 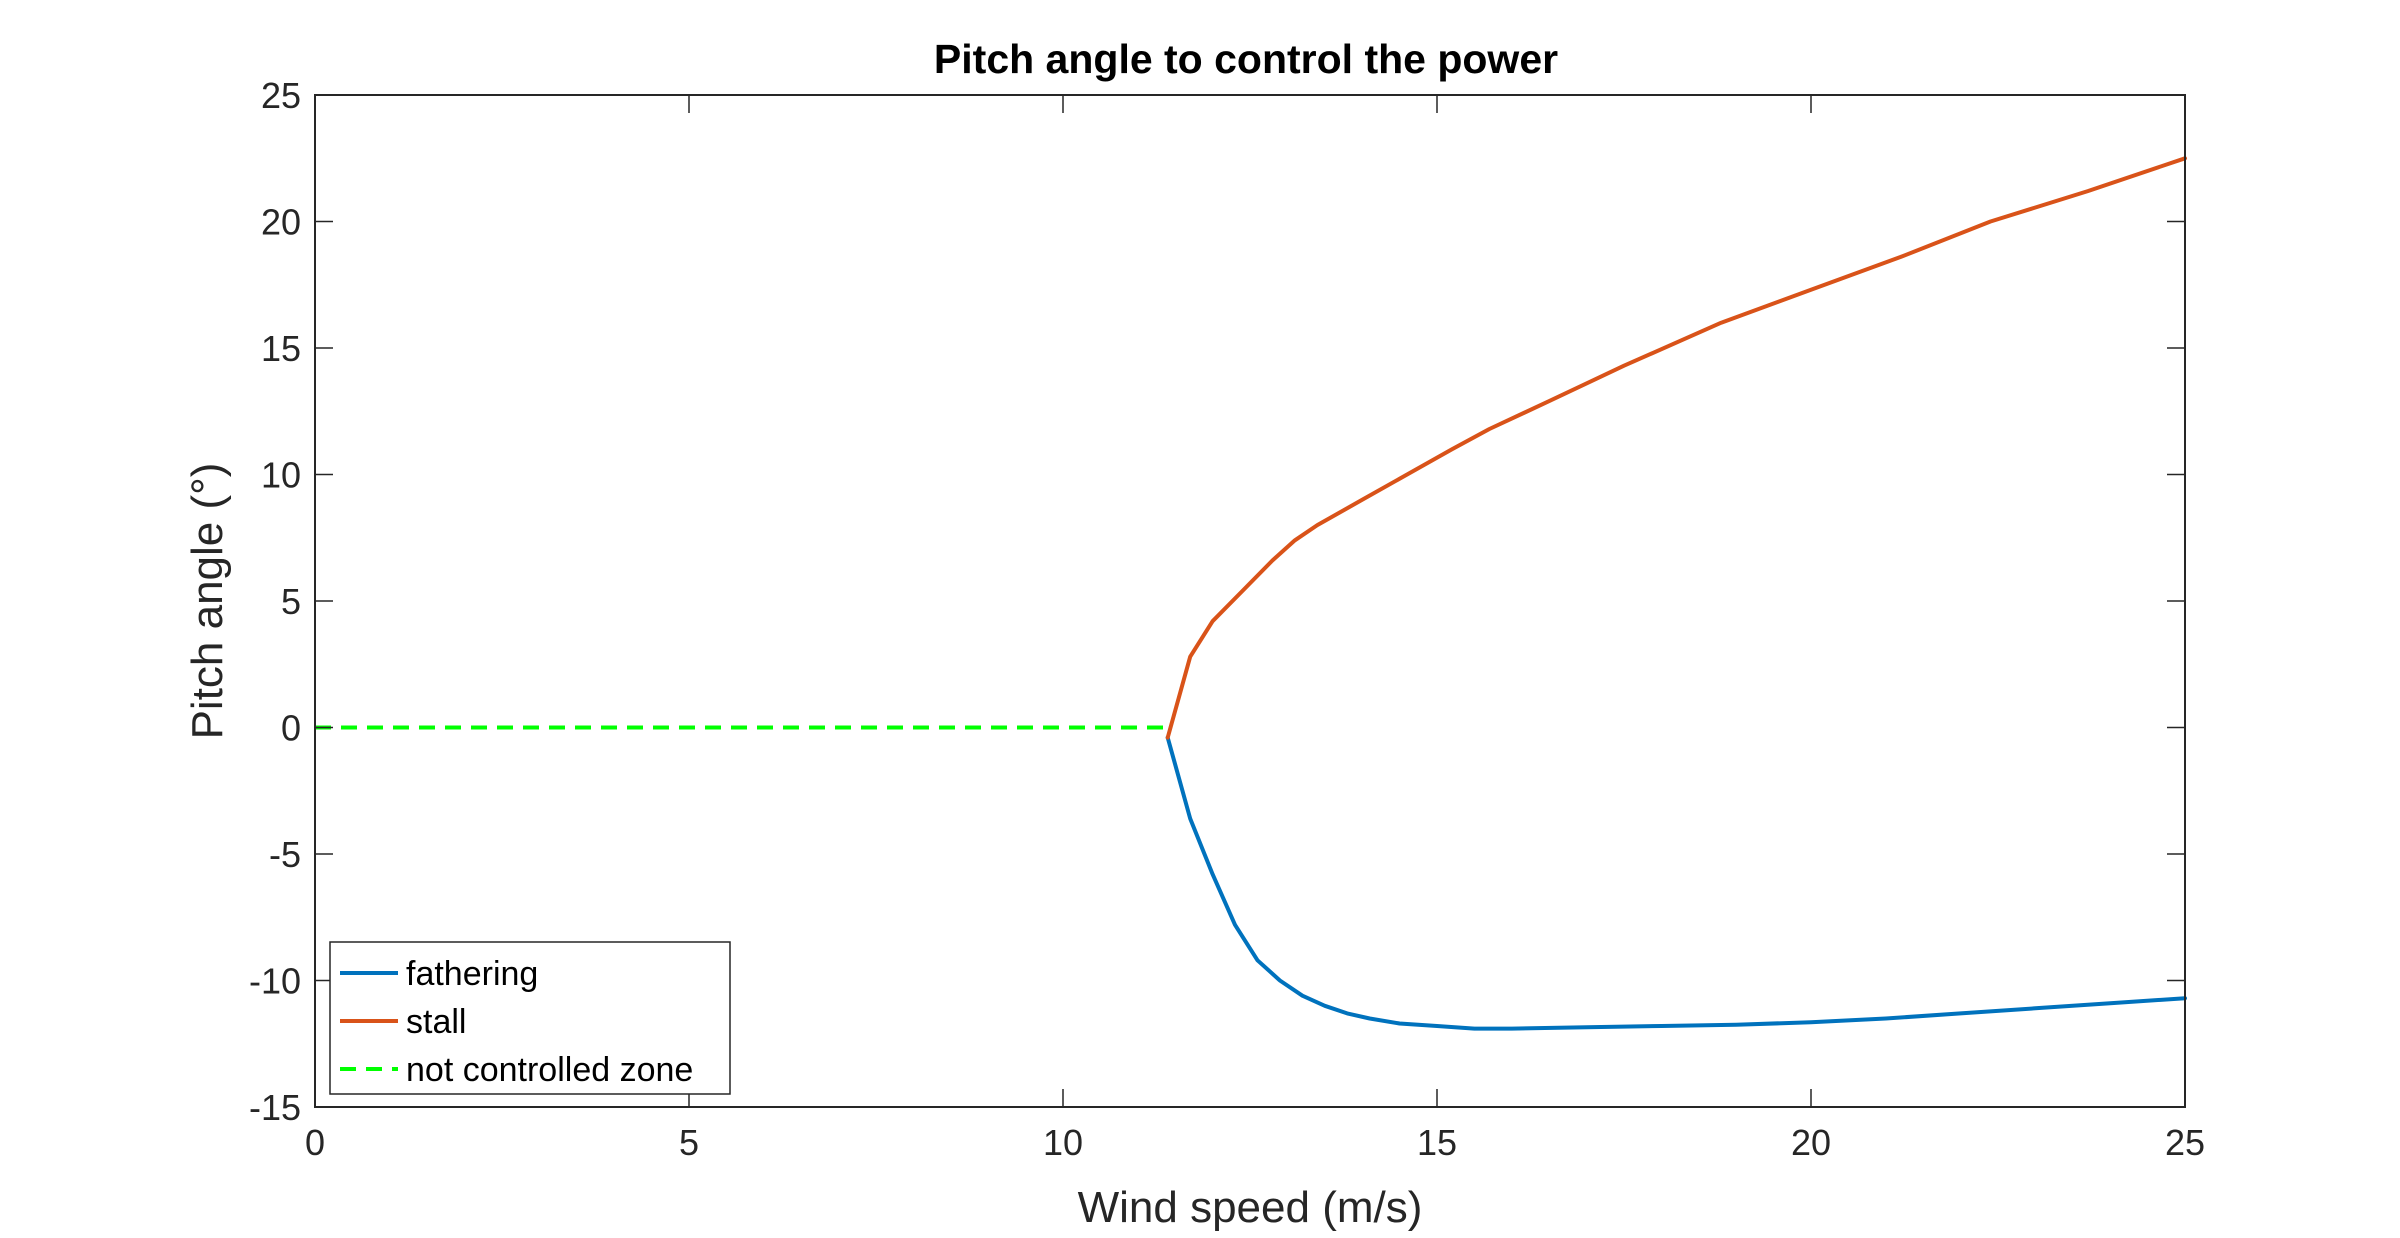 I want to click on y-tick-label: -15, so click(x=275, y=1107).